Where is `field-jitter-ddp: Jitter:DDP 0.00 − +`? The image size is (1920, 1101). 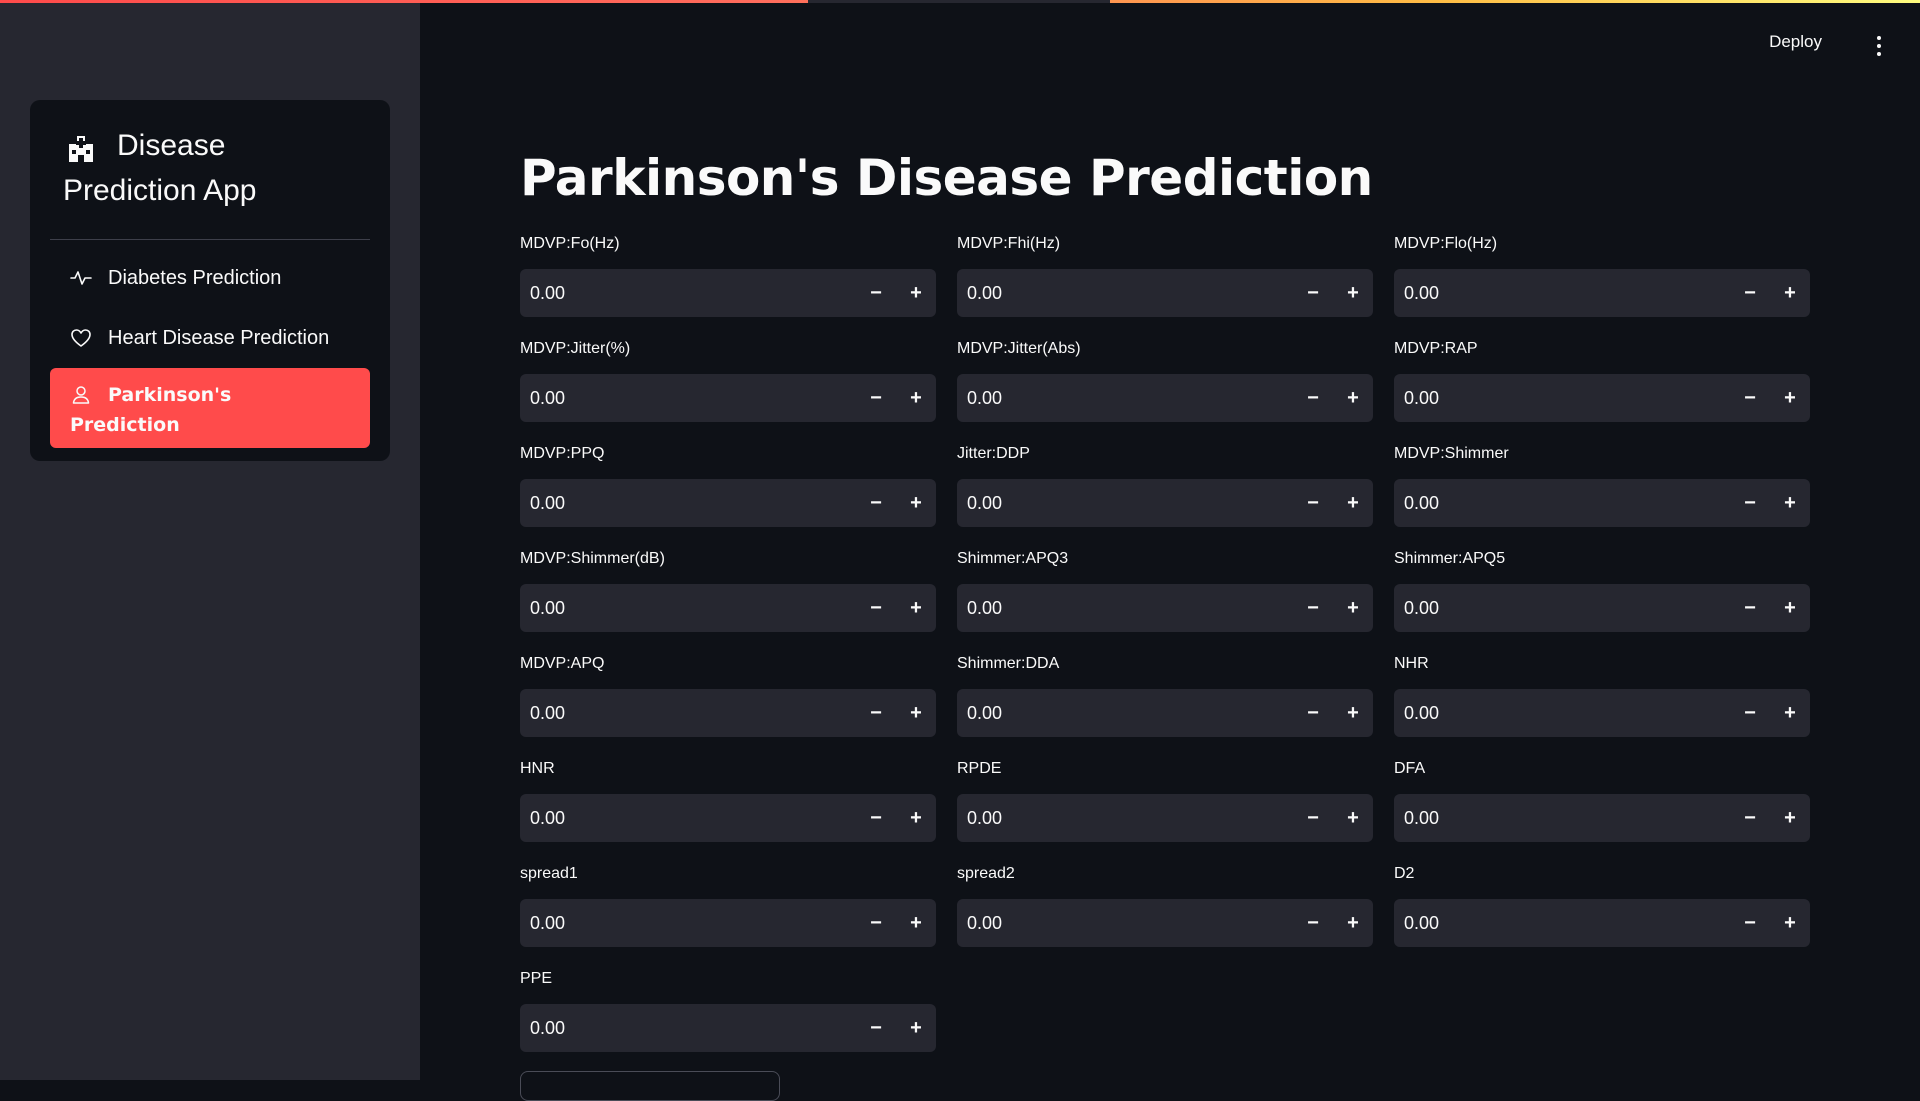
field-jitter-ddp: Jitter:DDP 0.00 − + is located at coordinates (1165, 482).